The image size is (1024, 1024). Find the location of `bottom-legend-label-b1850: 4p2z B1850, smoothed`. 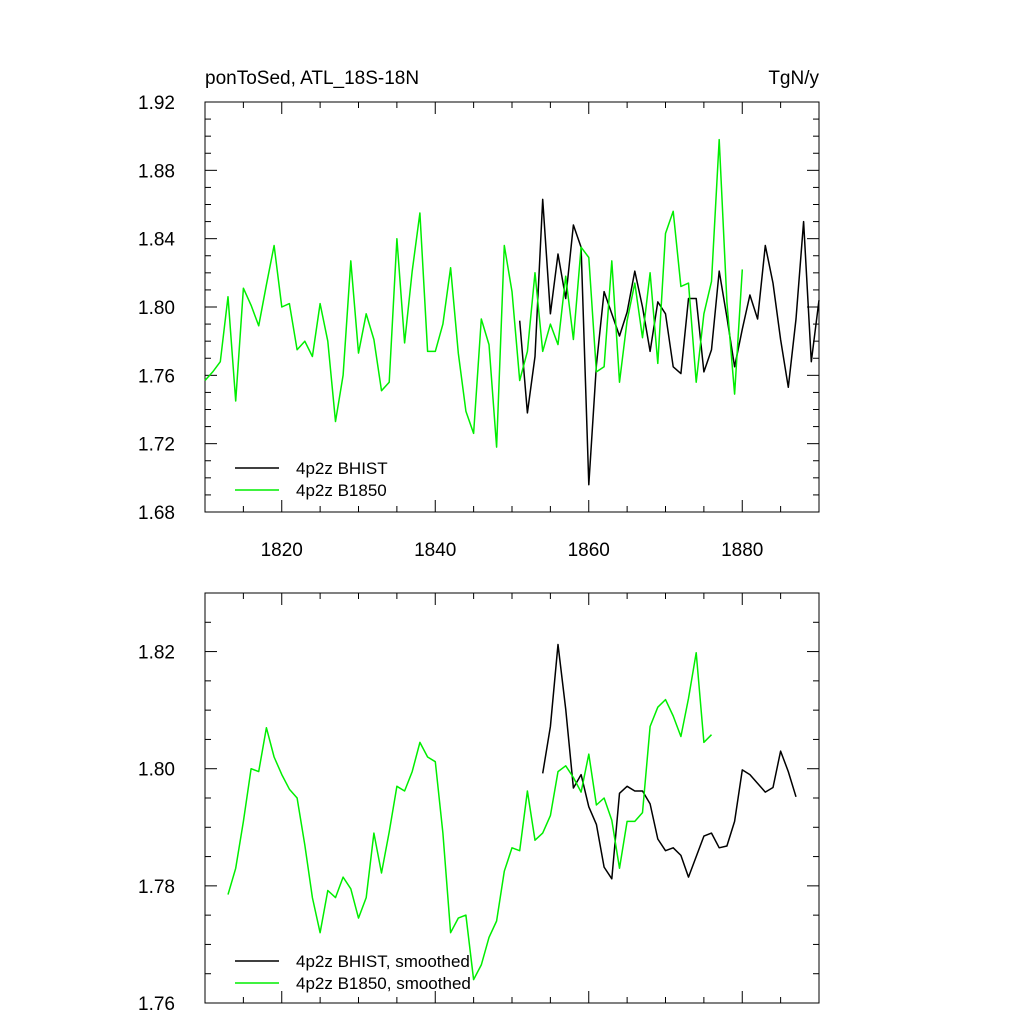

bottom-legend-label-b1850: 4p2z B1850, smoothed is located at coordinates (383, 983).